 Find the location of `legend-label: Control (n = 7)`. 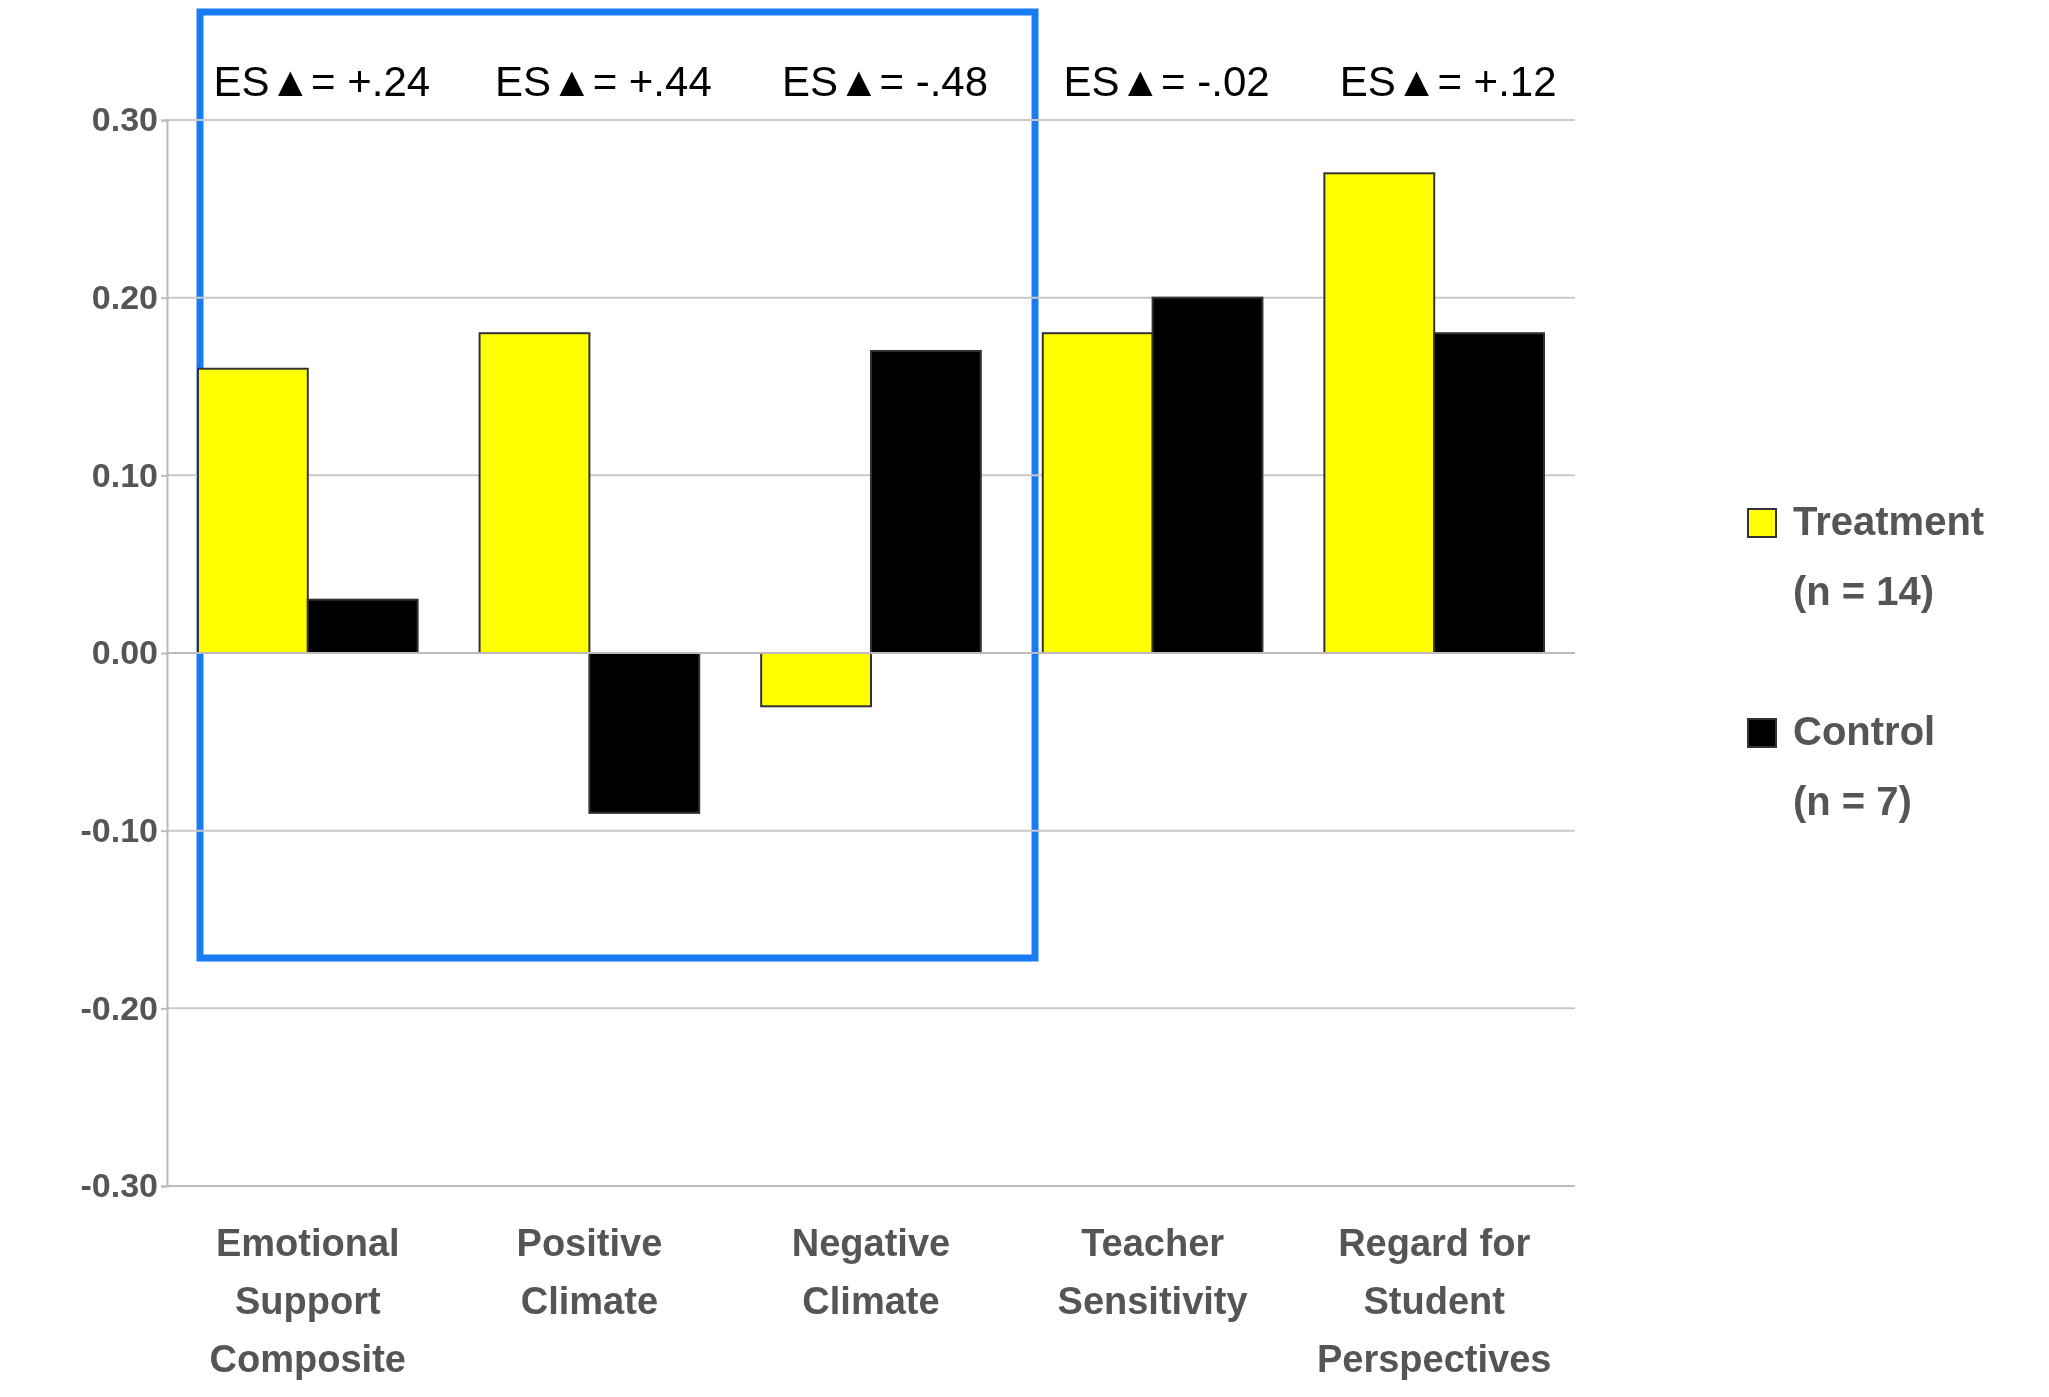

legend-label: Control (n = 7) is located at coordinates (1864, 766).